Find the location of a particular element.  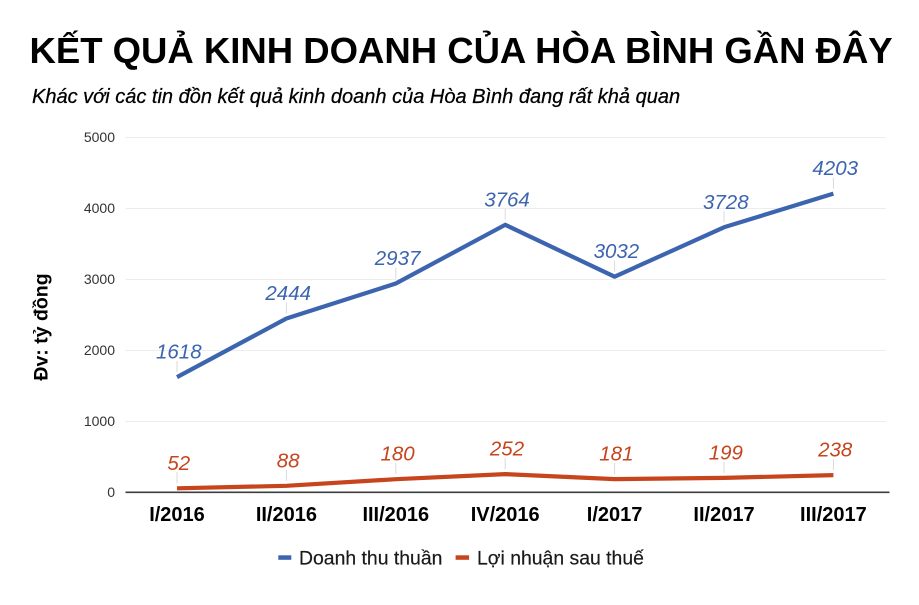

svg-text: 3032 is located at coordinates (617, 251).